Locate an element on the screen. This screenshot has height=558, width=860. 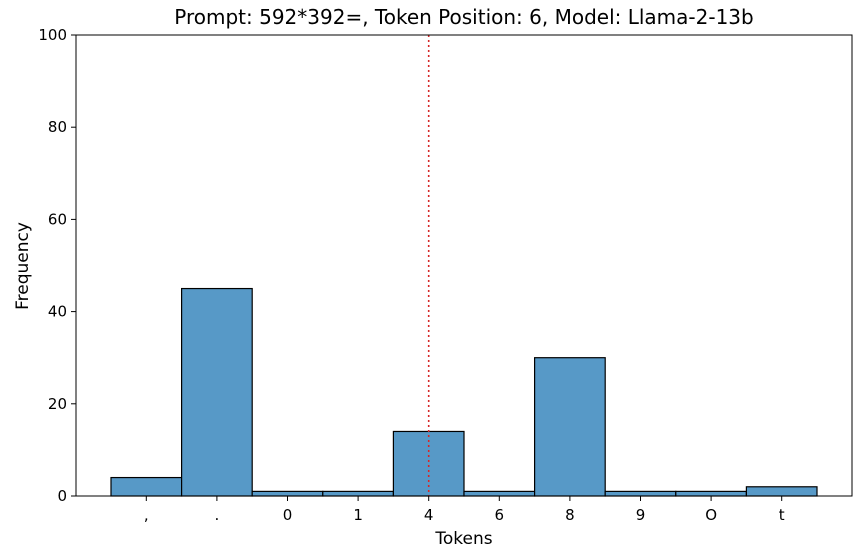
y-tick-label-5: 100 is located at coordinates (52, 35).